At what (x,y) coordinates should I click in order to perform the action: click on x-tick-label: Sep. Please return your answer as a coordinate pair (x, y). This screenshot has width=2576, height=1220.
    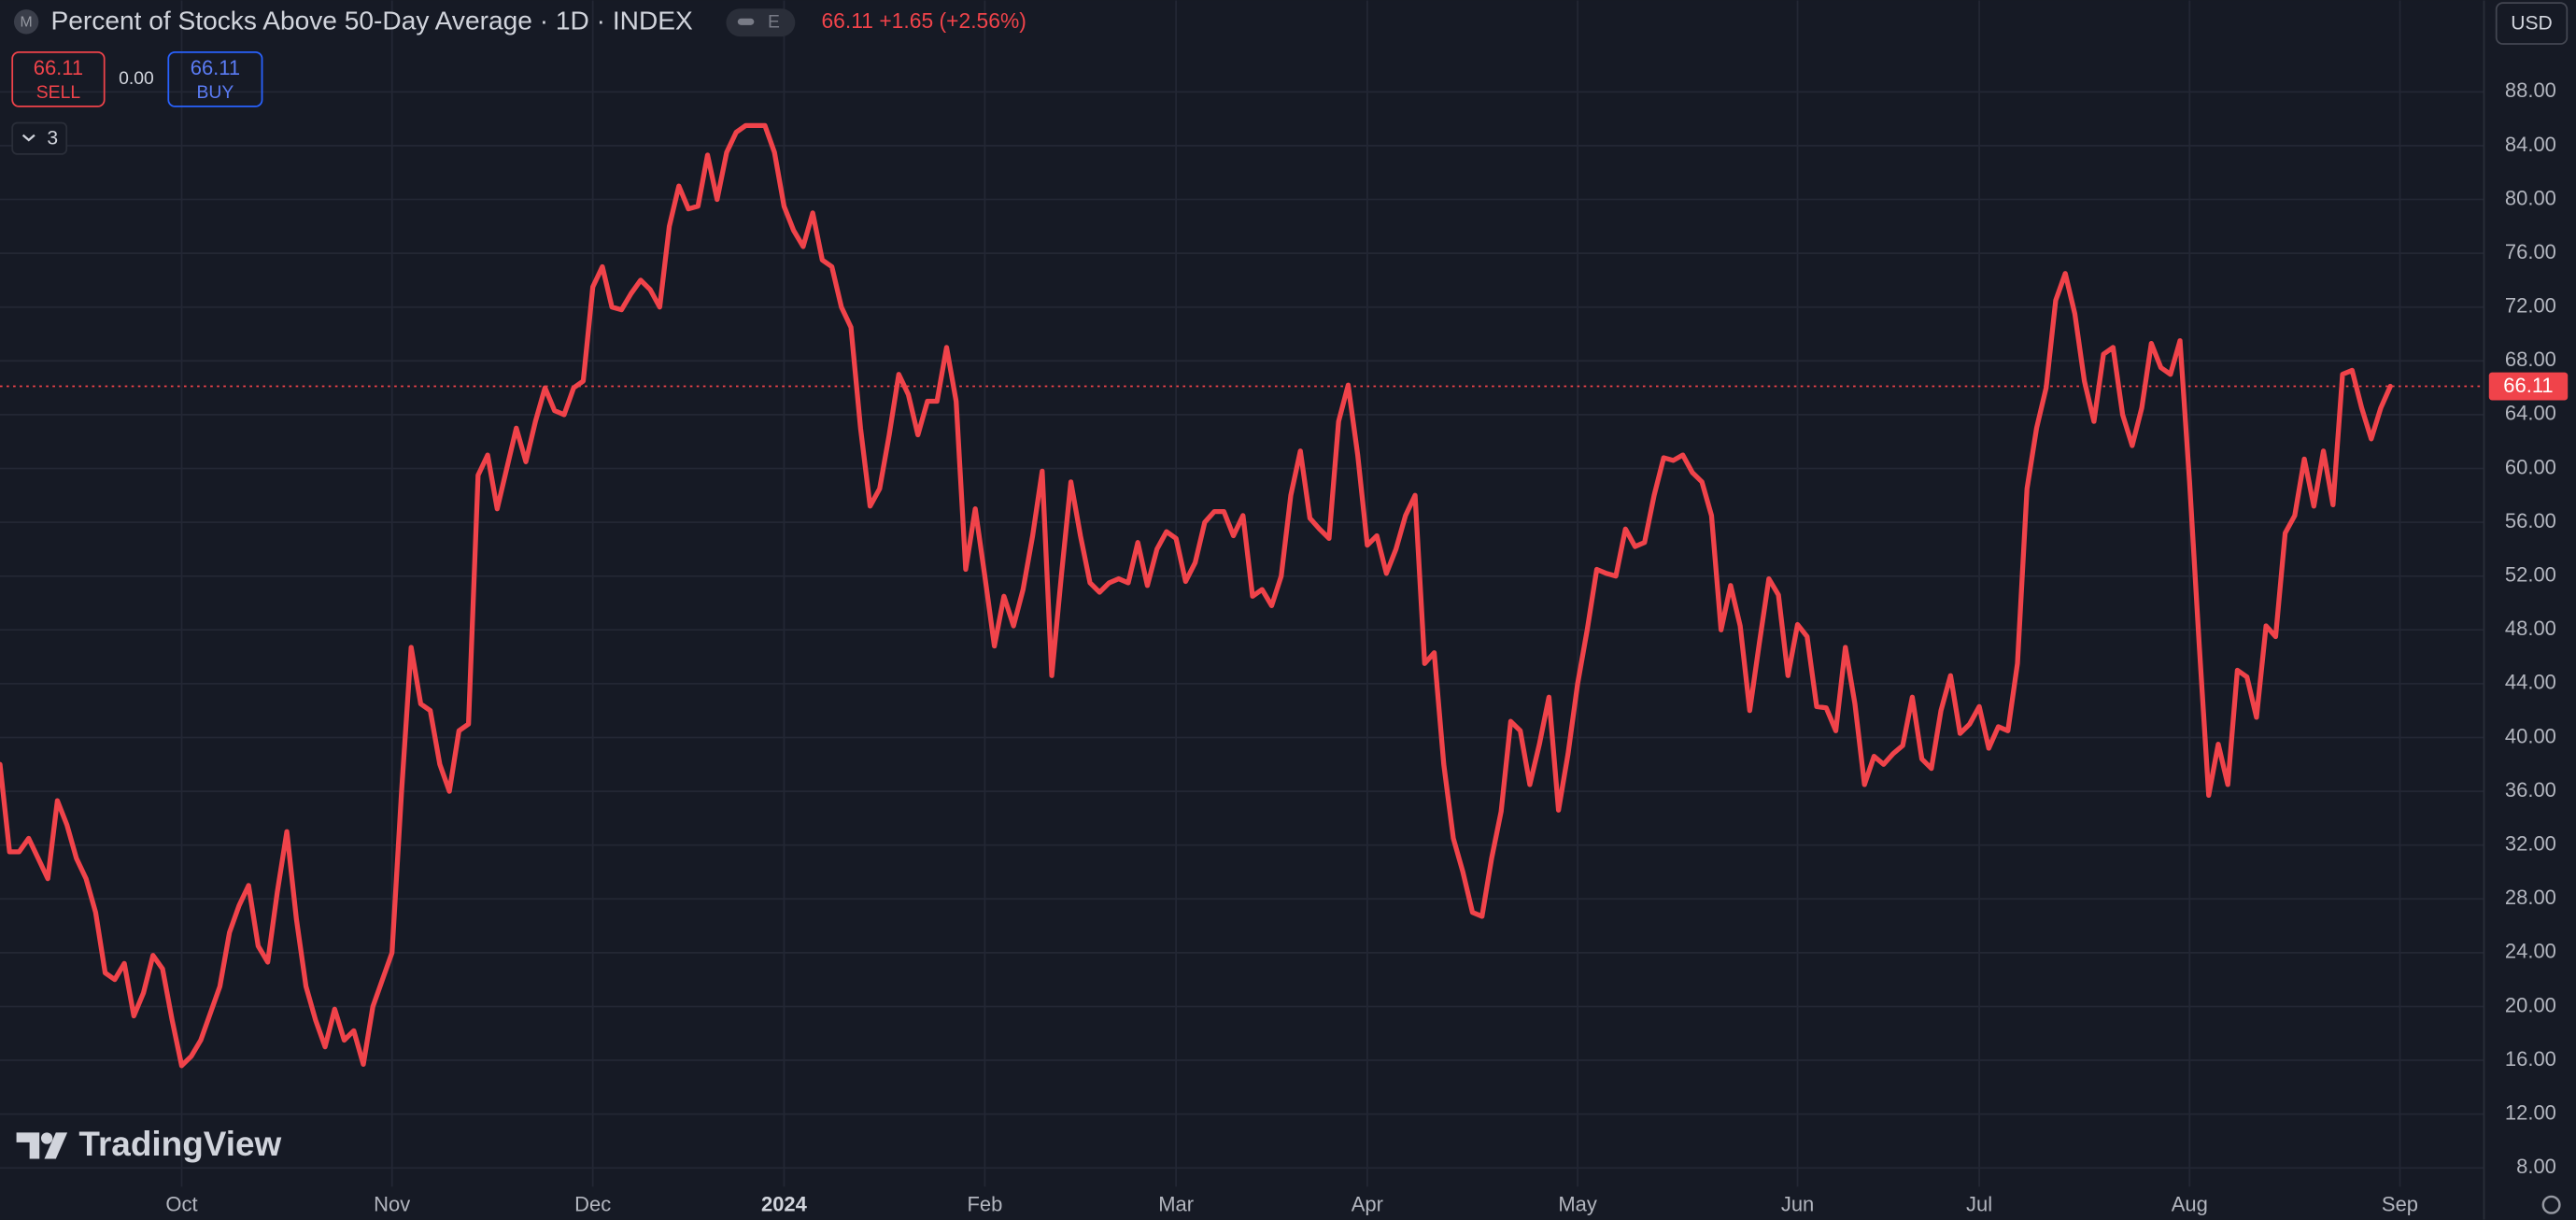
    Looking at the image, I should click on (2400, 1203).